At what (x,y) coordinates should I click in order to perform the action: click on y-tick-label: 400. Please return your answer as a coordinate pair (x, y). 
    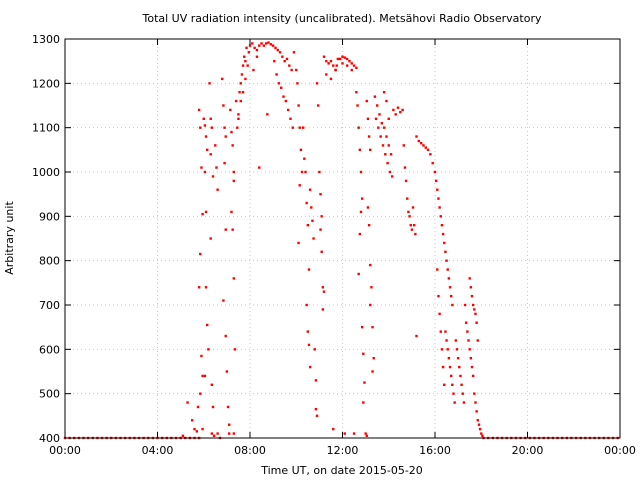
    Looking at the image, I should click on (49, 438).